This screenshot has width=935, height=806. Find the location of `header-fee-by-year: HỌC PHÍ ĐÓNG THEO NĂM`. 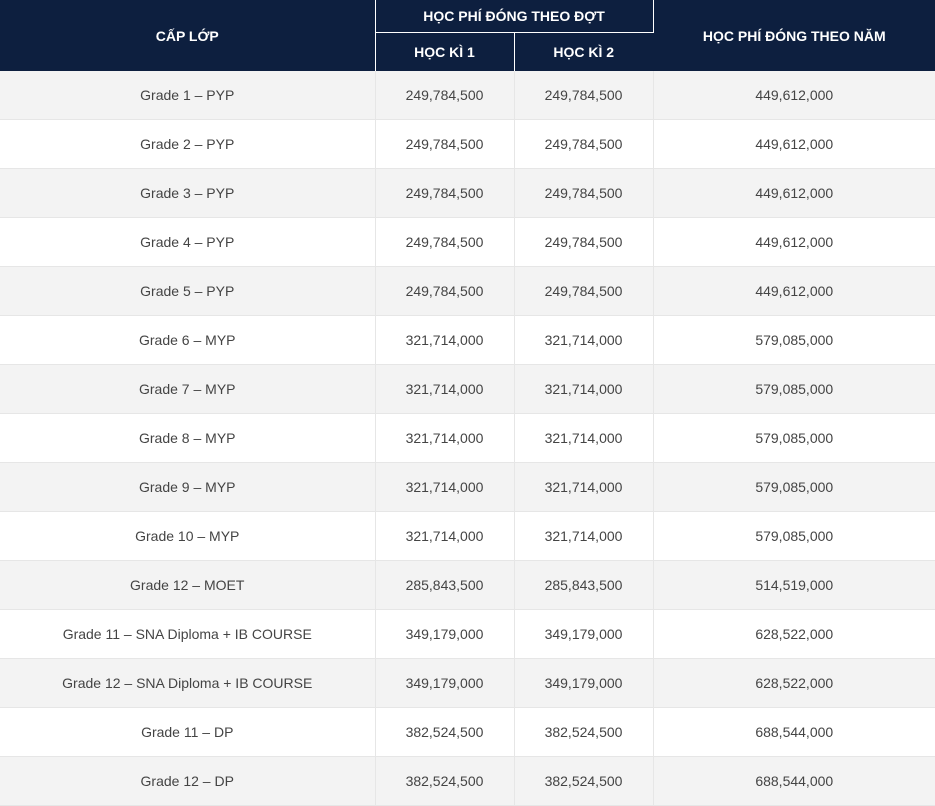

header-fee-by-year: HỌC PHÍ ĐÓNG THEO NĂM is located at coordinates (794, 35).